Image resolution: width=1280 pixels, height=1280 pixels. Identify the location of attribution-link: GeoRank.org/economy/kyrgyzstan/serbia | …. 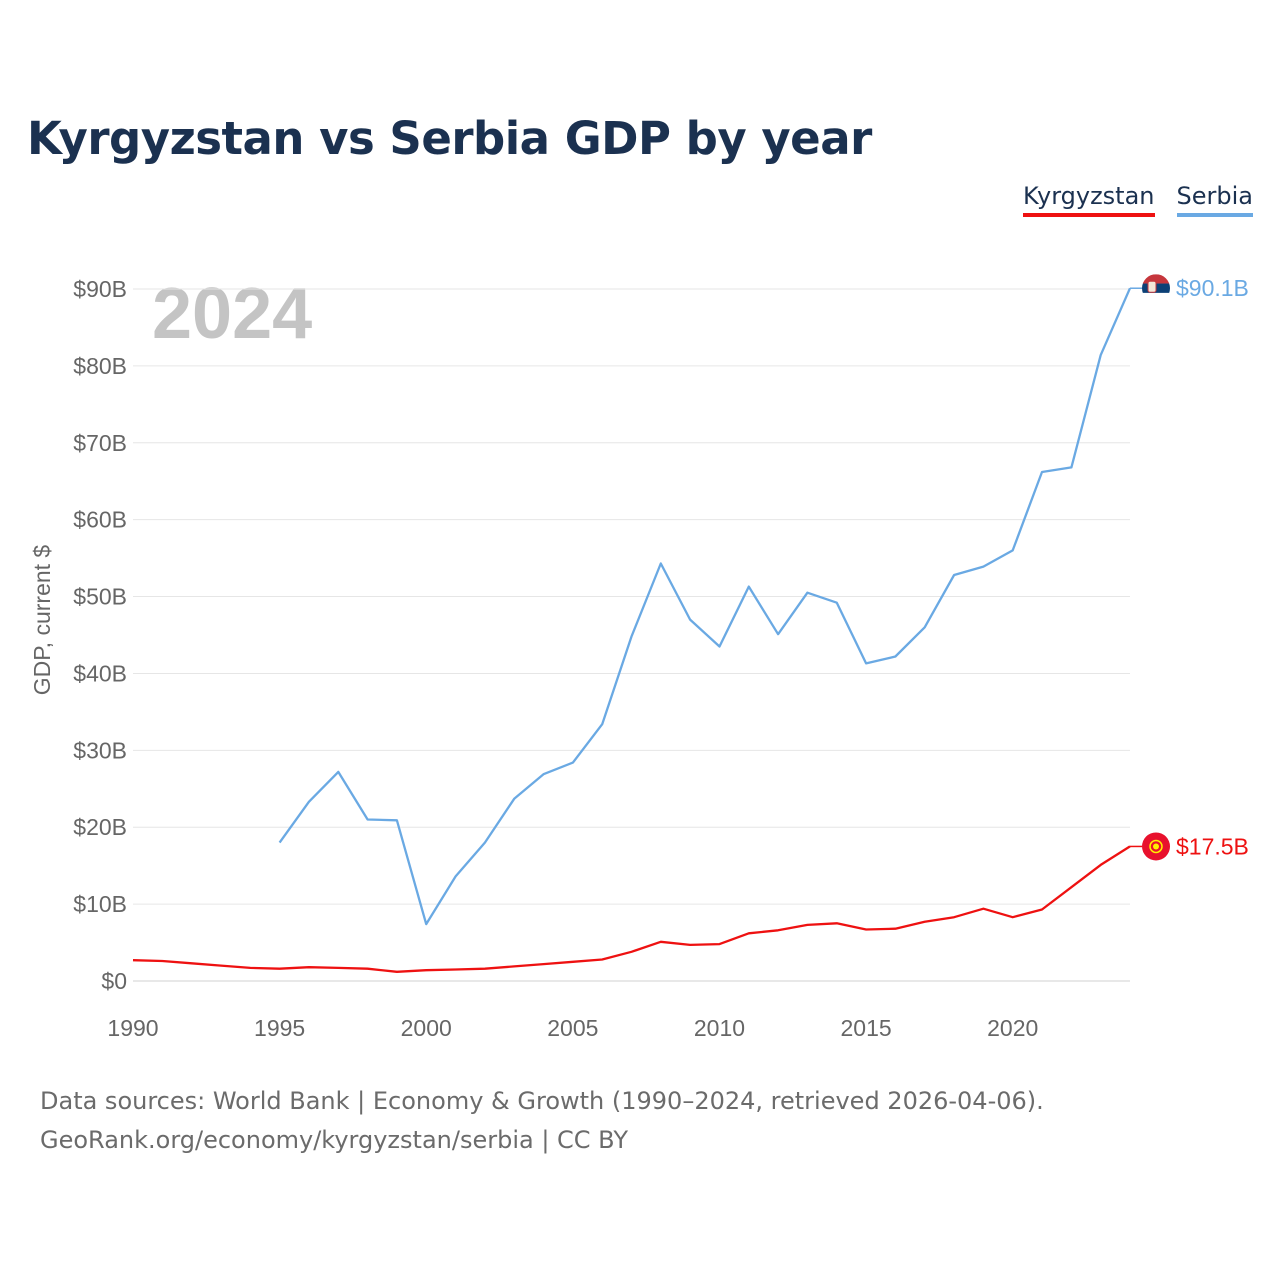
(334, 1140).